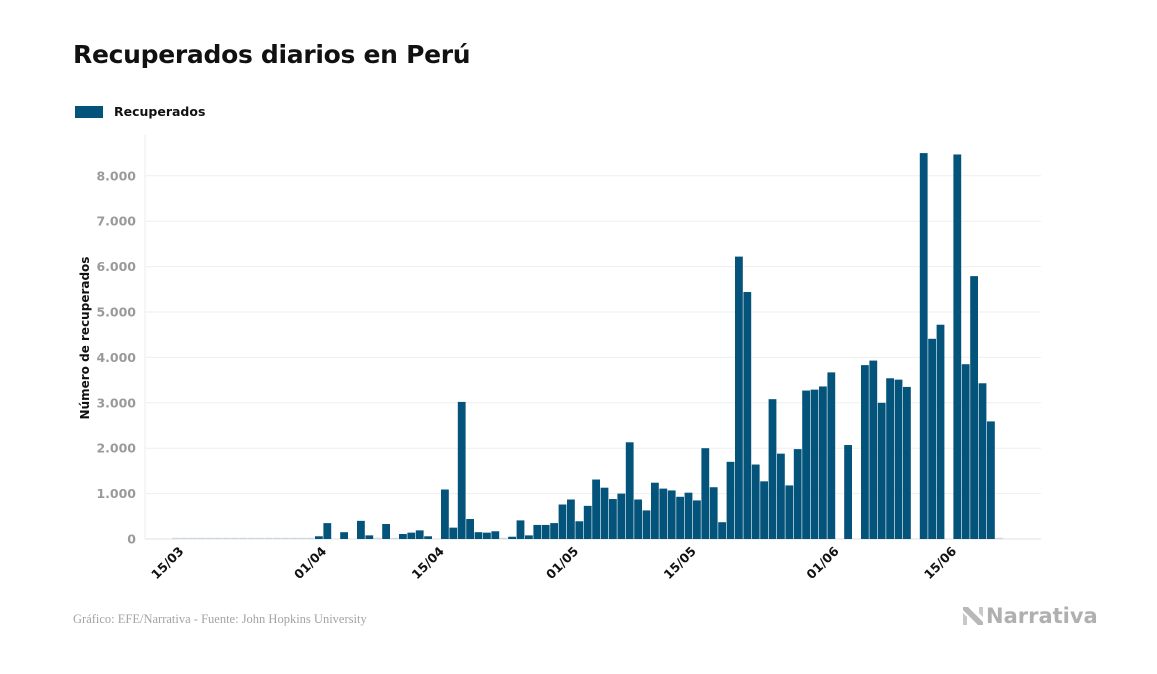 This screenshot has height=674, width=1157. I want to click on x-tick-label: 15/04, so click(427, 562).